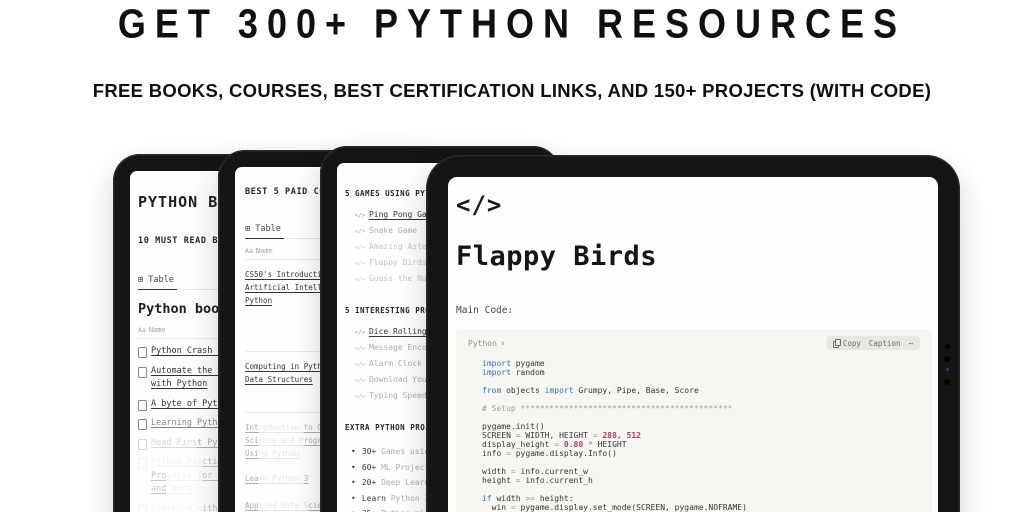  I want to click on extra-project-item: • 30+ Games using Python, so click(446, 451).